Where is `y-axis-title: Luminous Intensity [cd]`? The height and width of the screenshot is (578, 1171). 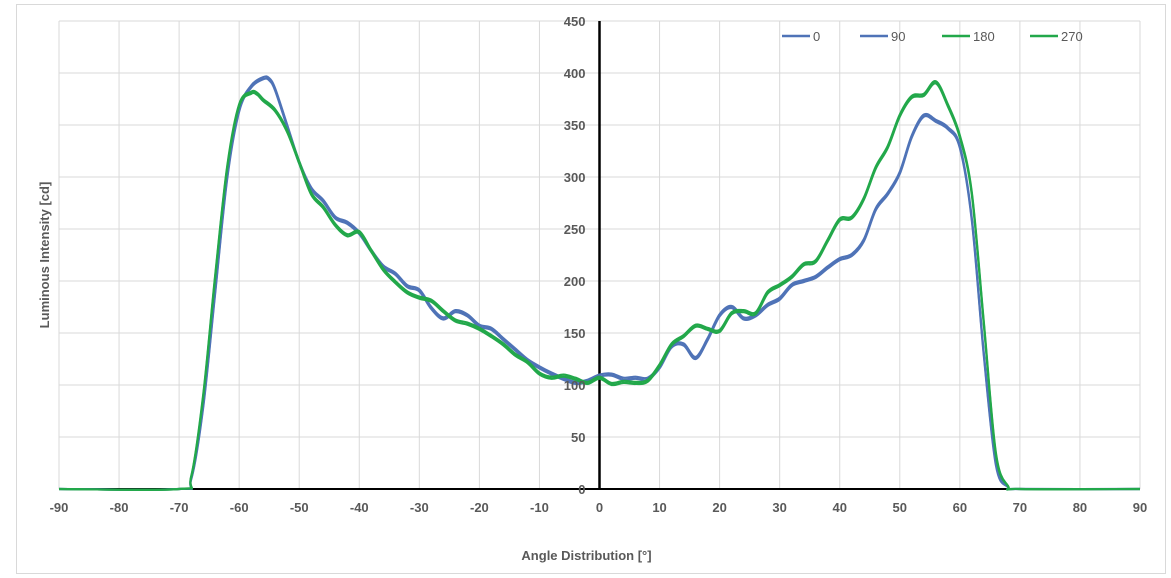 y-axis-title: Luminous Intensity [cd] is located at coordinates (44, 255).